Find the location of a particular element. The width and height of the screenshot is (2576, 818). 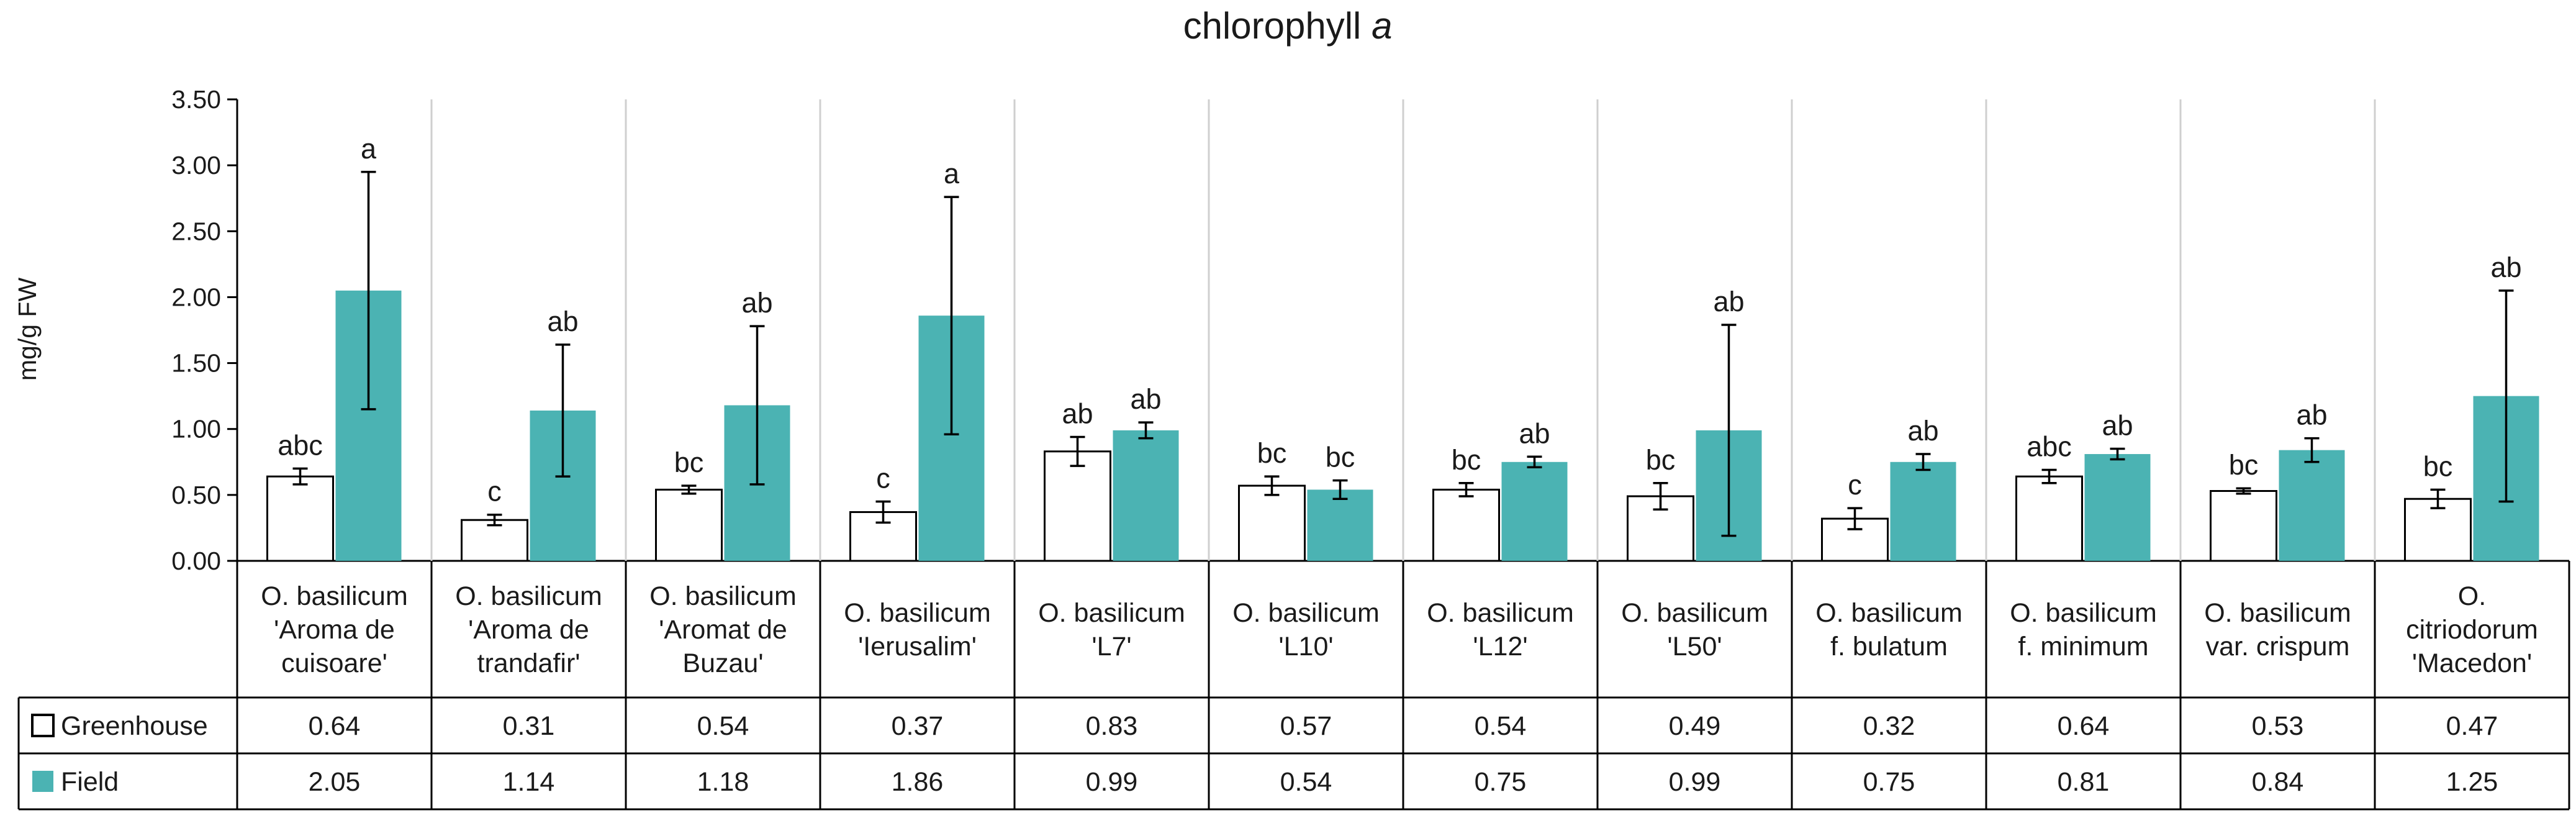

greenhouse-legend-label: Greenhouse is located at coordinates (134, 726).